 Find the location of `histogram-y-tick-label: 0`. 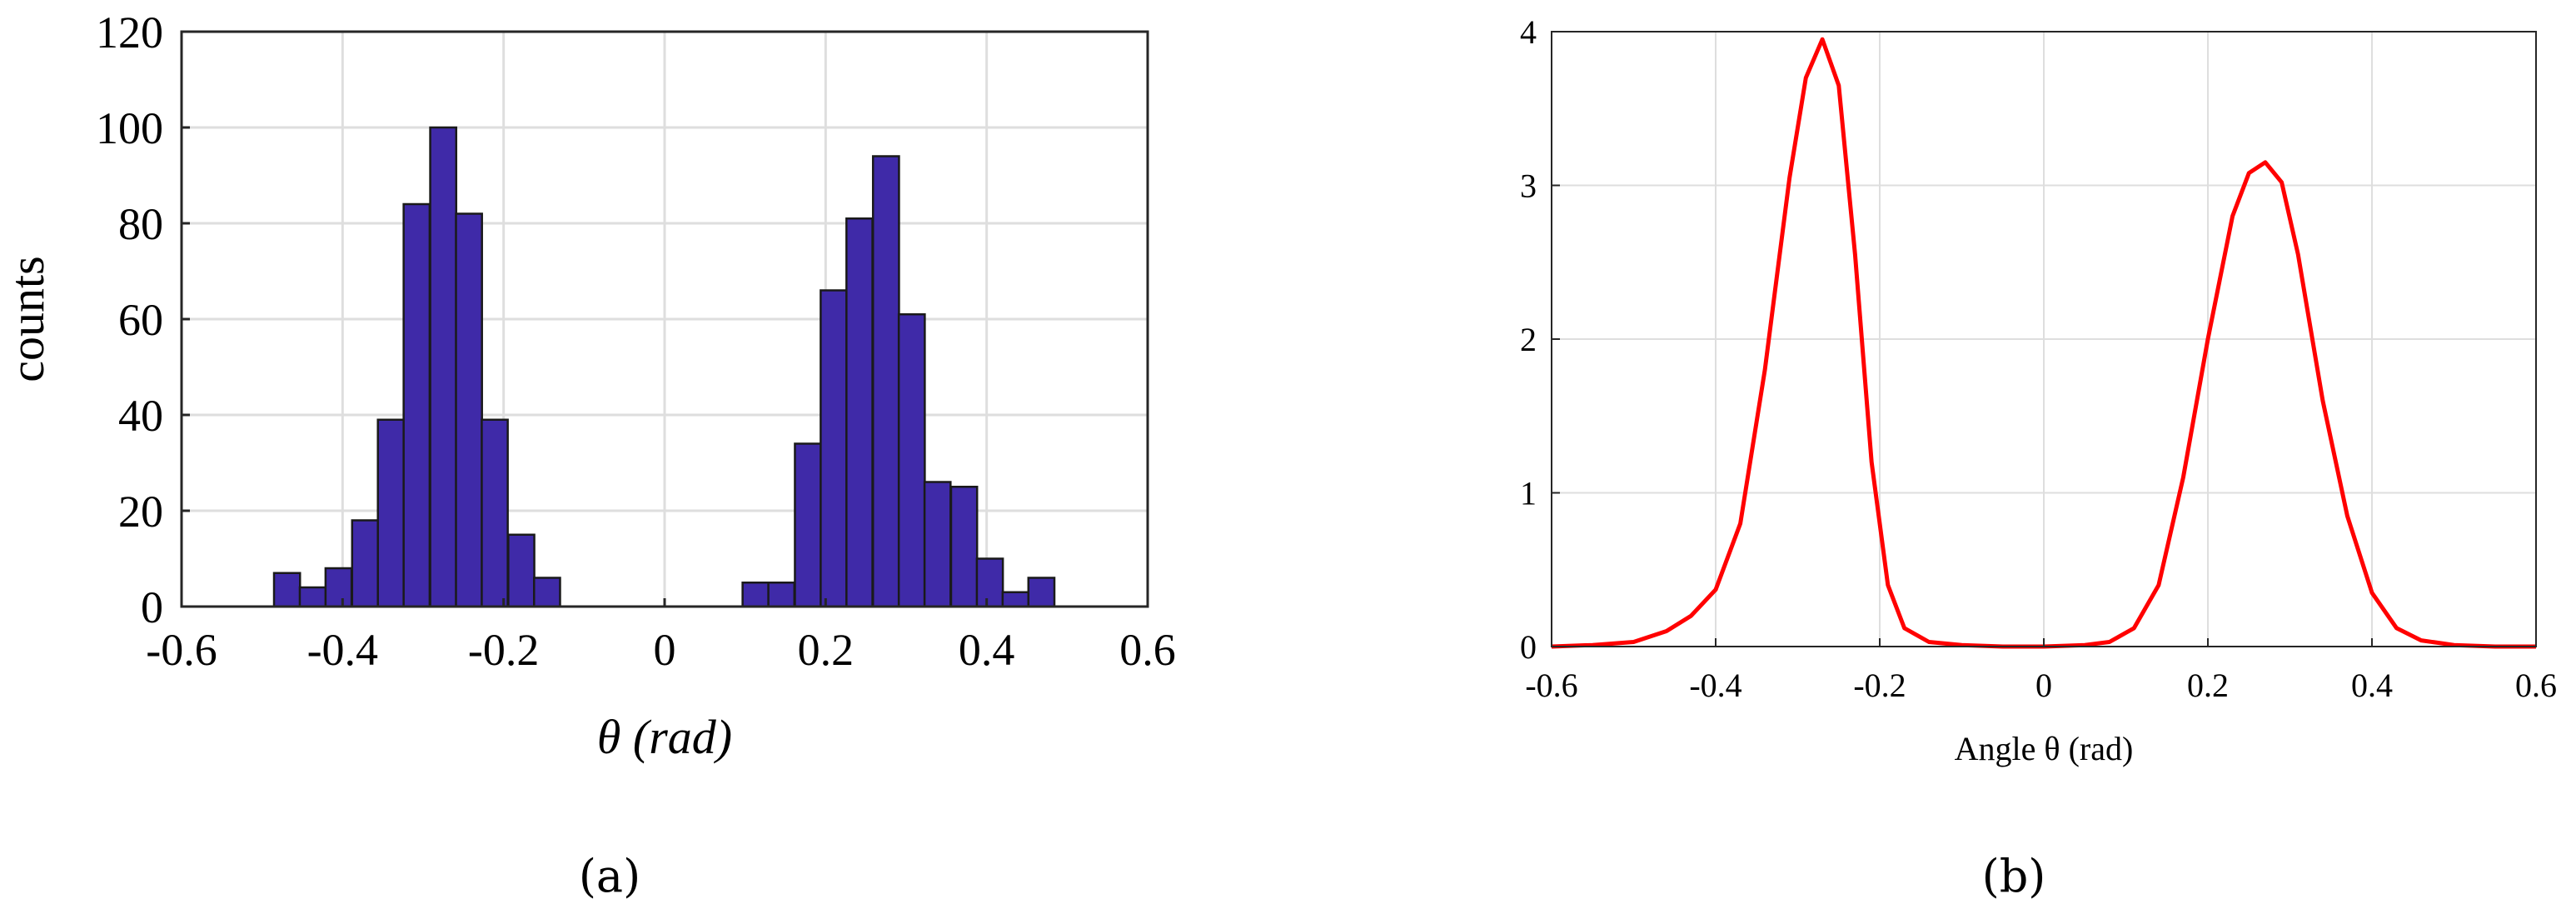

histogram-y-tick-label: 0 is located at coordinates (152, 607).